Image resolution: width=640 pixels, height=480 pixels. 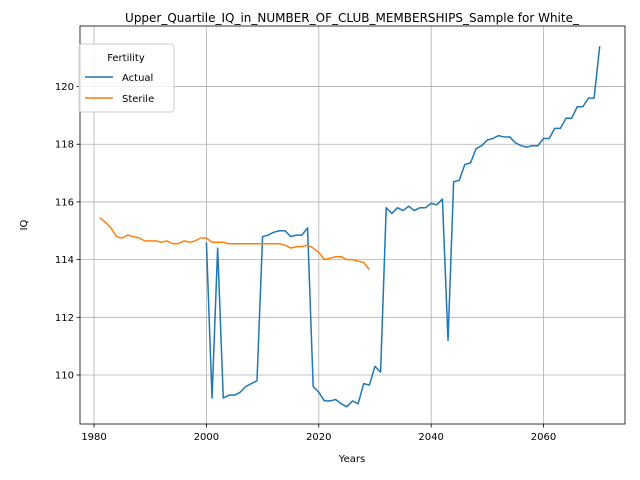 What do you see at coordinates (318, 437) in the screenshot?
I see `x-tick-label: 2020` at bounding box center [318, 437].